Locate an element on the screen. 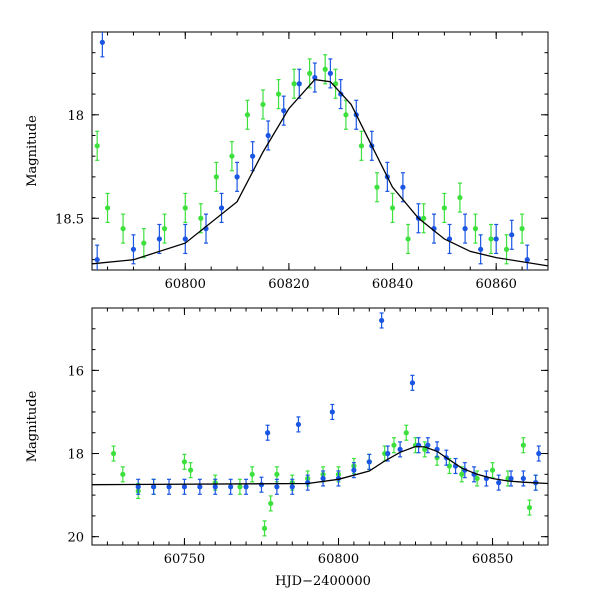 The height and width of the screenshot is (600, 600). x-tick-label: 60800 is located at coordinates (185, 284).